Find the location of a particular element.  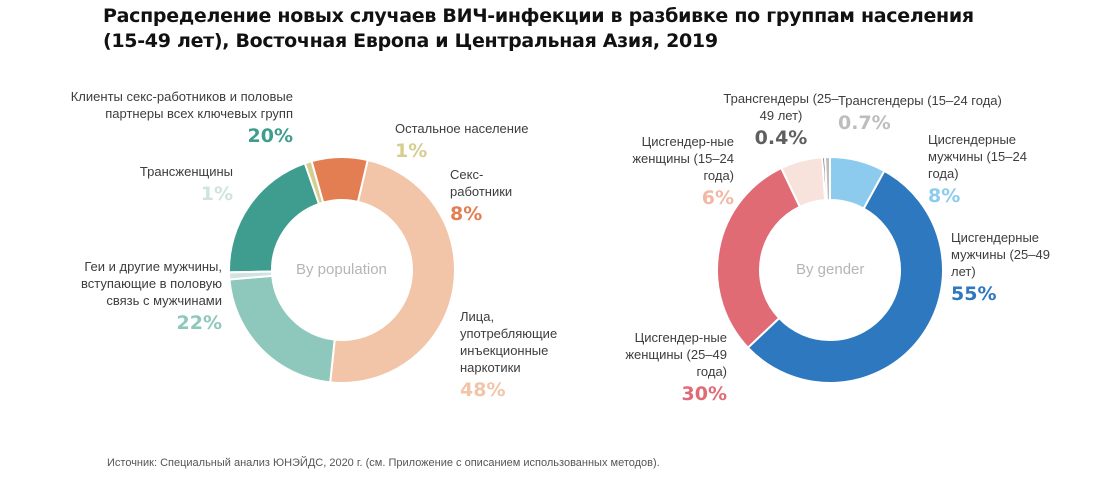

label-cis-women-15-24-text: Цисгендер-ные женщины (15–24 года) is located at coordinates (683, 158).